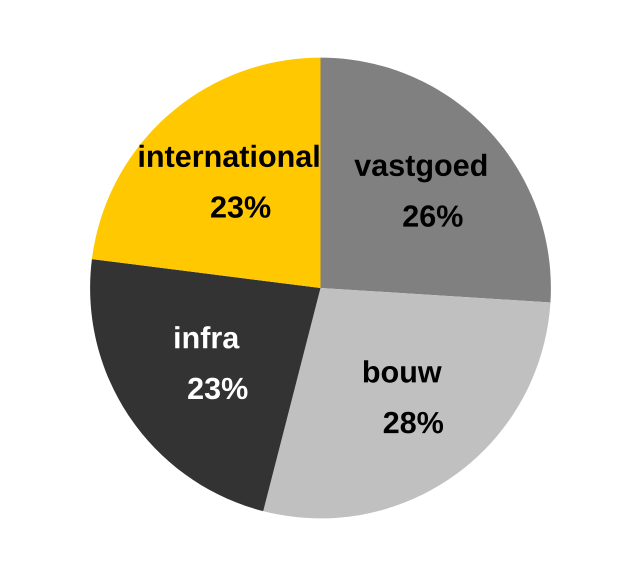 Image resolution: width=641 pixels, height=576 pixels. What do you see at coordinates (420, 168) in the screenshot?
I see `slice-label: vastgoed` at bounding box center [420, 168].